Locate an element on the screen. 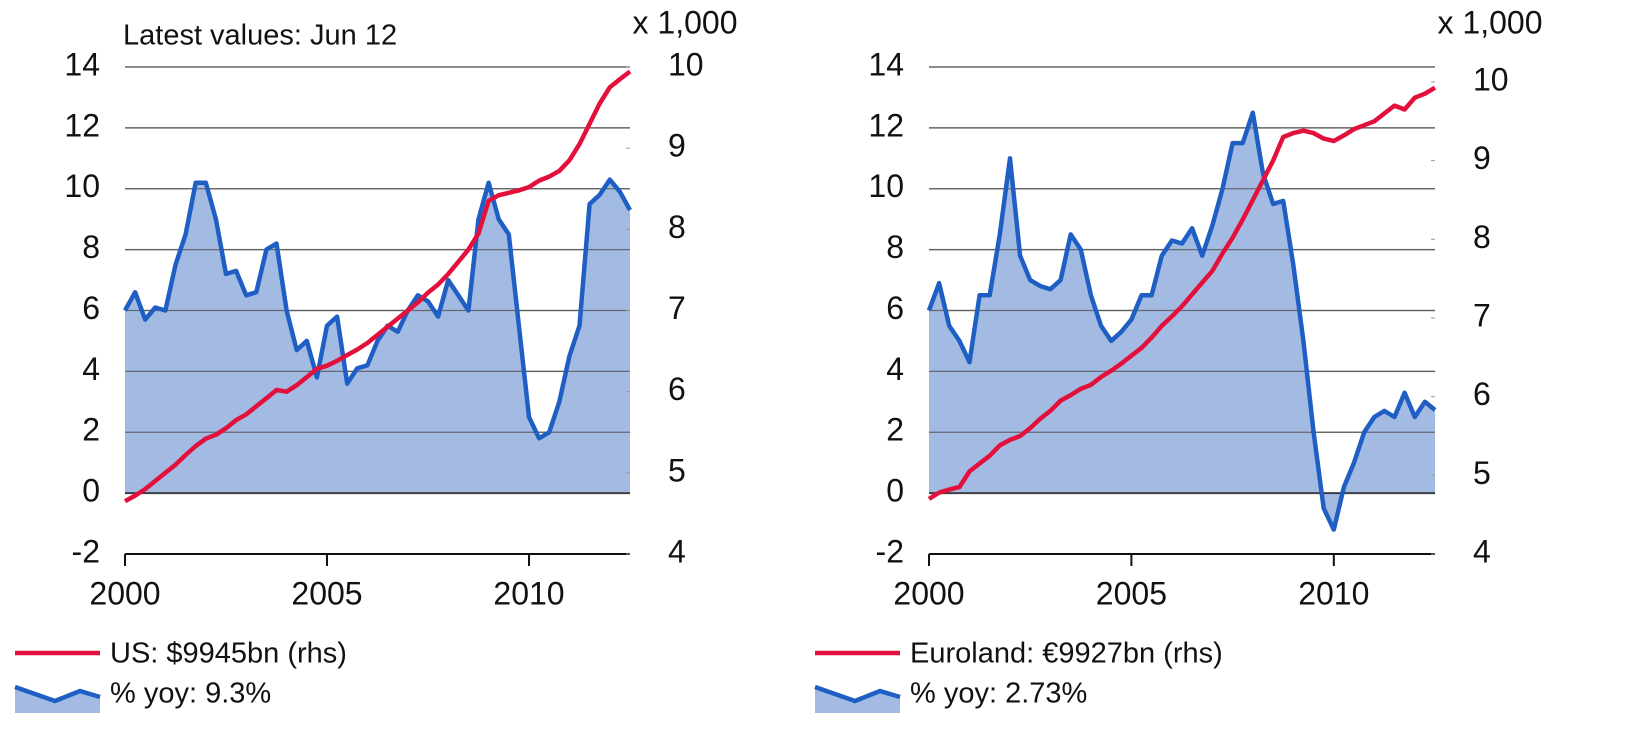 This screenshot has width=1626, height=739. legend-label: Euroland: €9927bn (rhs) is located at coordinates (1066, 654).